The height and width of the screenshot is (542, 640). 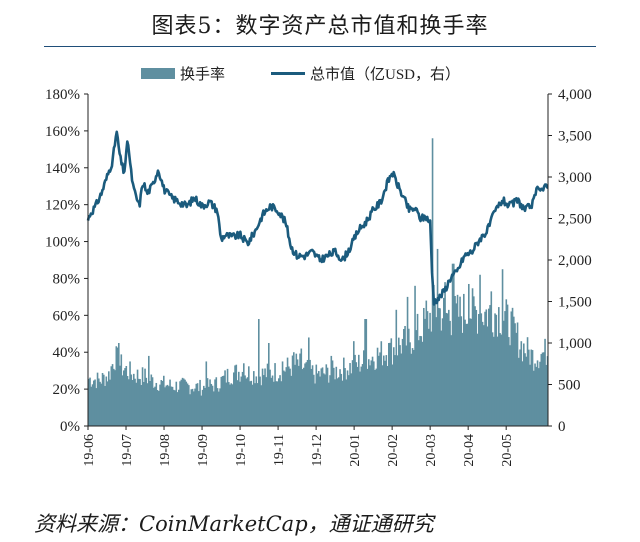 What do you see at coordinates (62, 169) in the screenshot?
I see `y-left-tick-label: 140%` at bounding box center [62, 169].